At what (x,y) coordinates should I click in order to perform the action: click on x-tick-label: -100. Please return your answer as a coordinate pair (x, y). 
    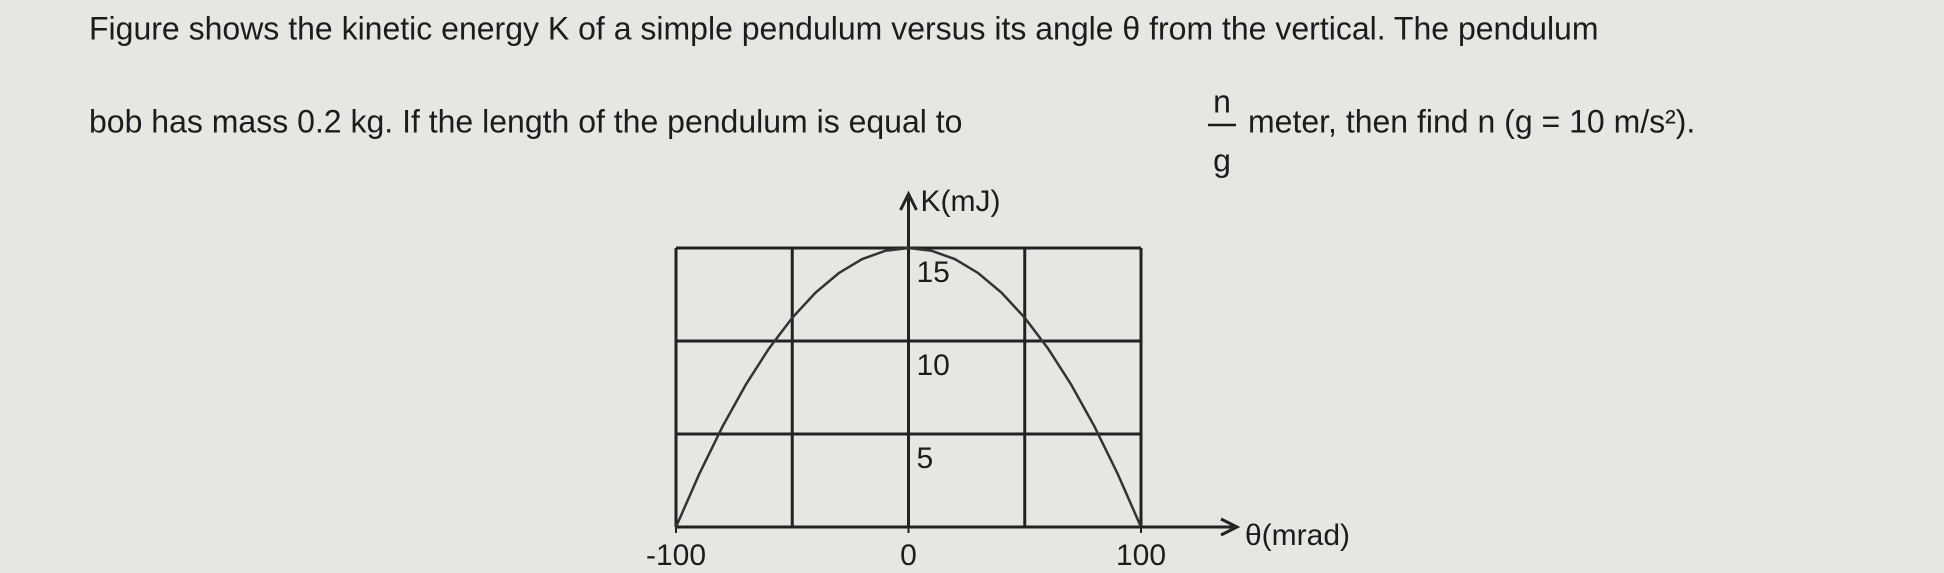
    Looking at the image, I should click on (676, 555).